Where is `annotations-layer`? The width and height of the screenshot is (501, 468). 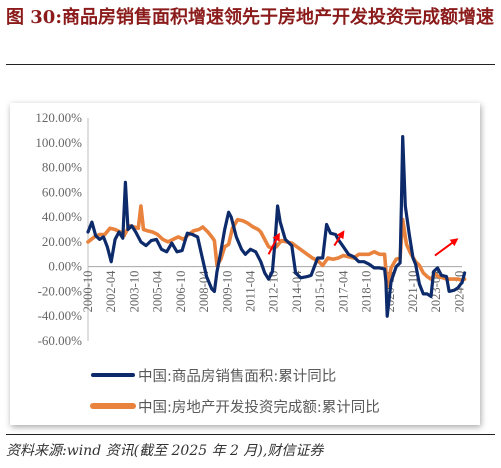 annotations-layer is located at coordinates (363, 243).